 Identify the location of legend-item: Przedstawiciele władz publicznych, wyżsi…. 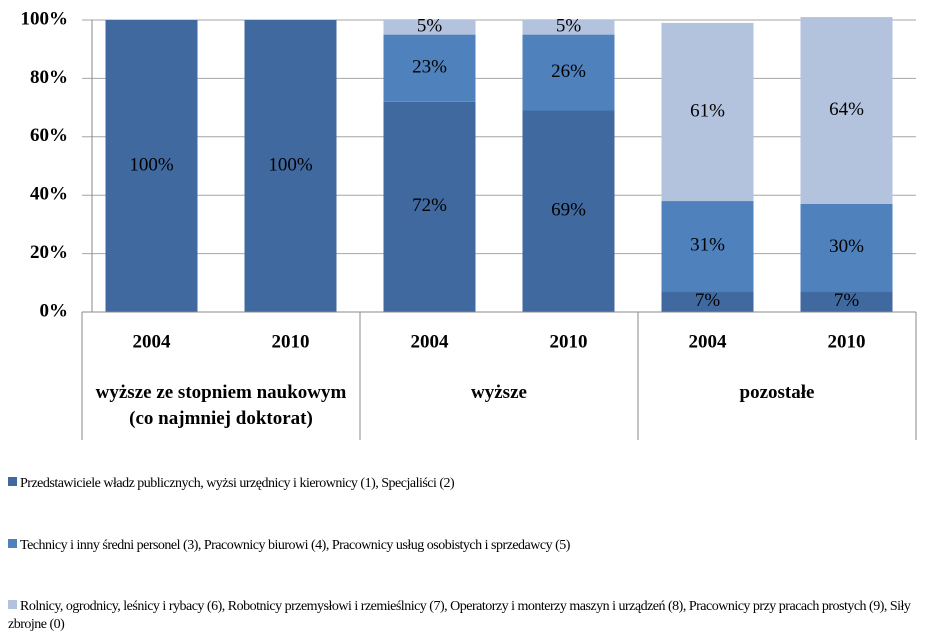
(468, 484).